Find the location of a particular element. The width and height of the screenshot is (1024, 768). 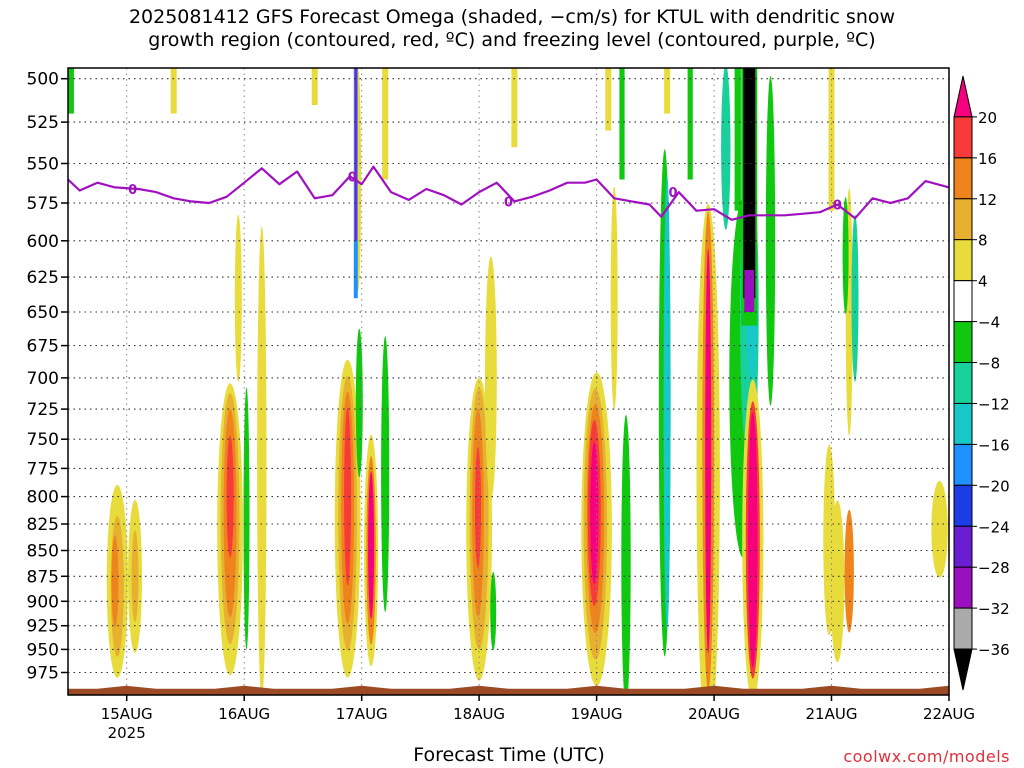

freezing-level-line is located at coordinates (508, 193).